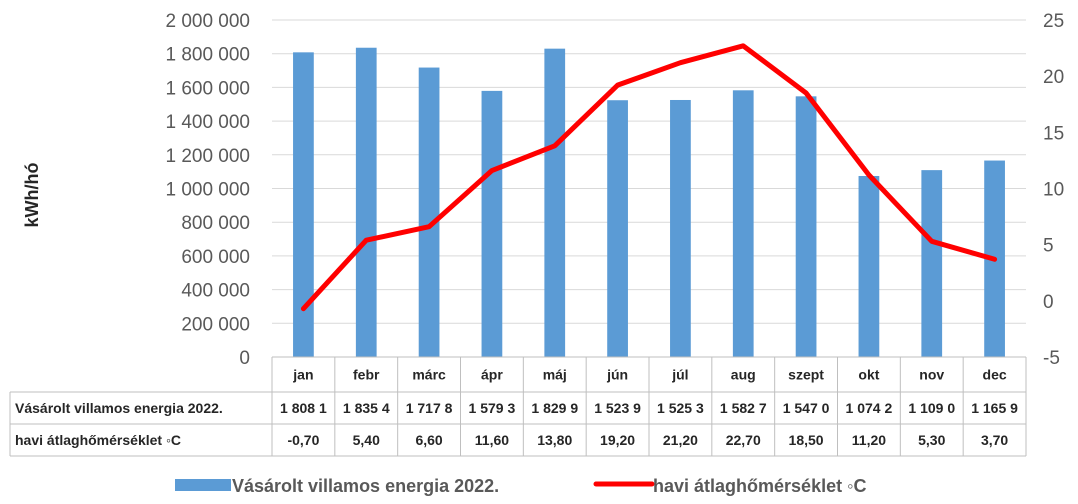 This screenshot has height=504, width=1078. What do you see at coordinates (931, 375) in the screenshot?
I see `x-tick-label: nov` at bounding box center [931, 375].